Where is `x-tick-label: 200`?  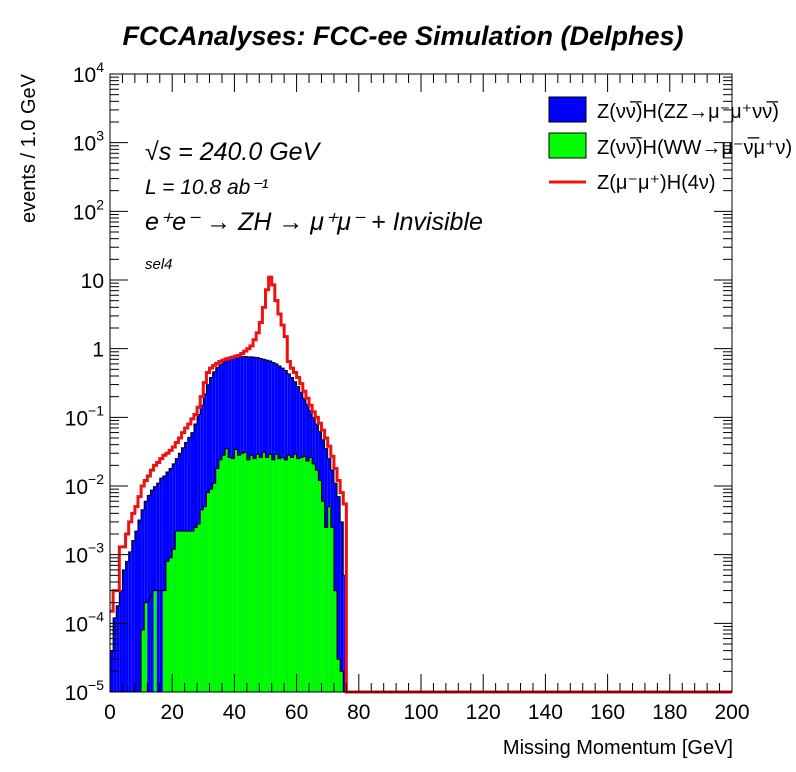
x-tick-label: 200 is located at coordinates (731, 712).